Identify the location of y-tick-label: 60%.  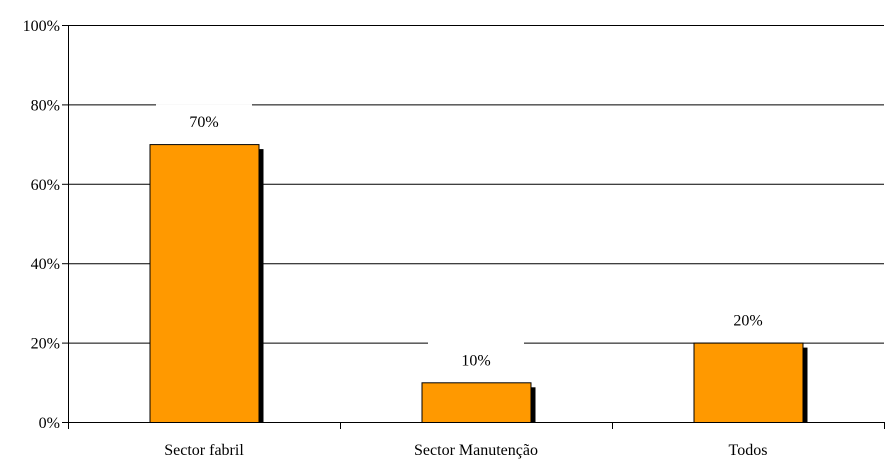
(45, 185).